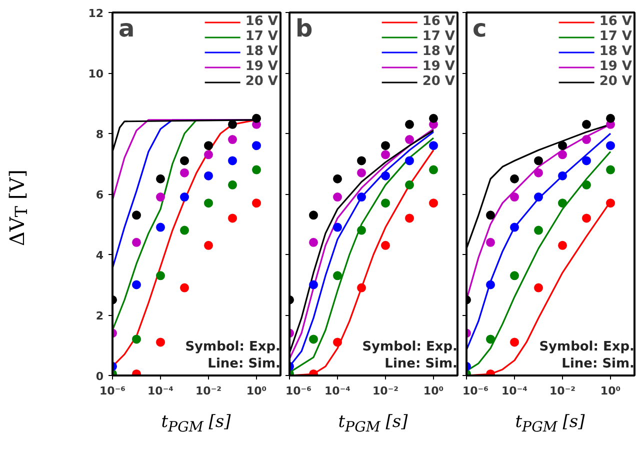  I want to click on y-tick-label: 10, so click(96, 74).